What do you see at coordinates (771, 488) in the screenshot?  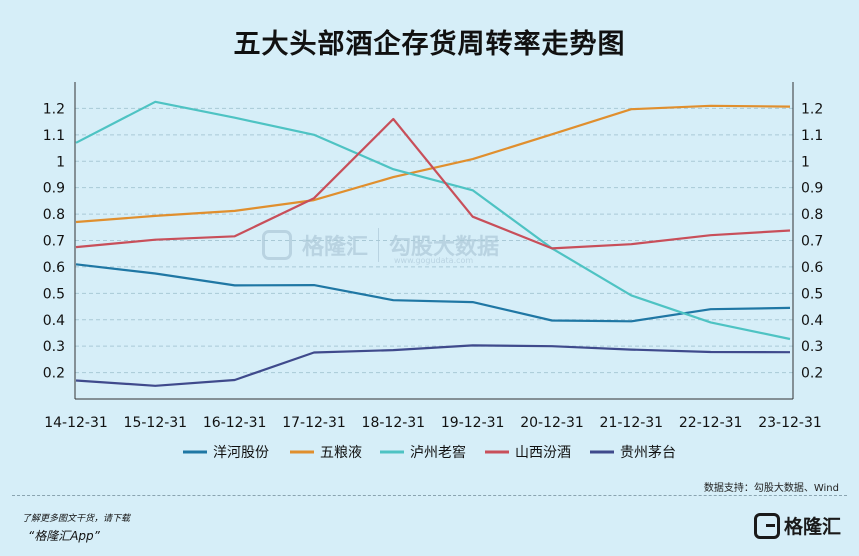 I see `data-source-note: 数据支持：勾股大数据、Wind` at bounding box center [771, 488].